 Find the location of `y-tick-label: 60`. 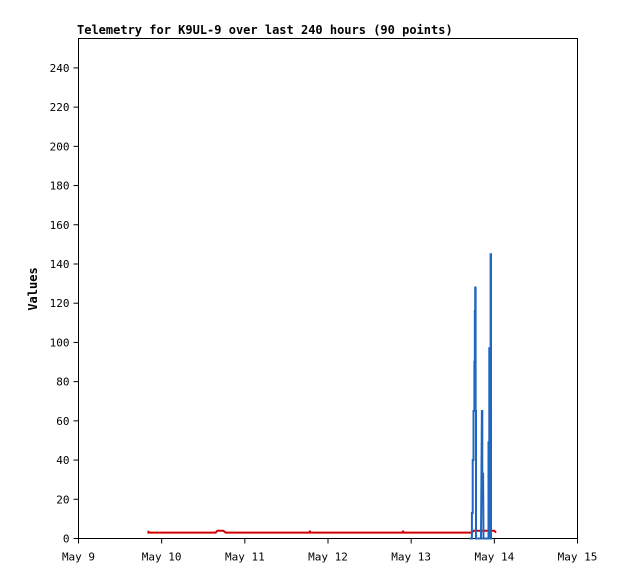

y-tick-label: 60 is located at coordinates (62, 421).